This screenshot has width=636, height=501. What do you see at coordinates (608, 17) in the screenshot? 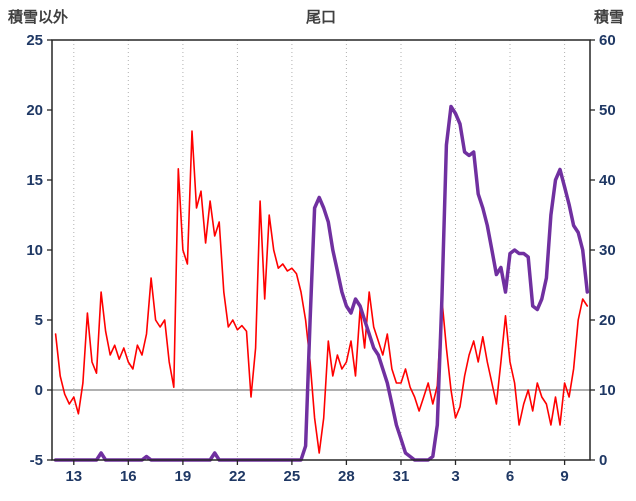
I see `right-axis-title: 積雪` at bounding box center [608, 17].